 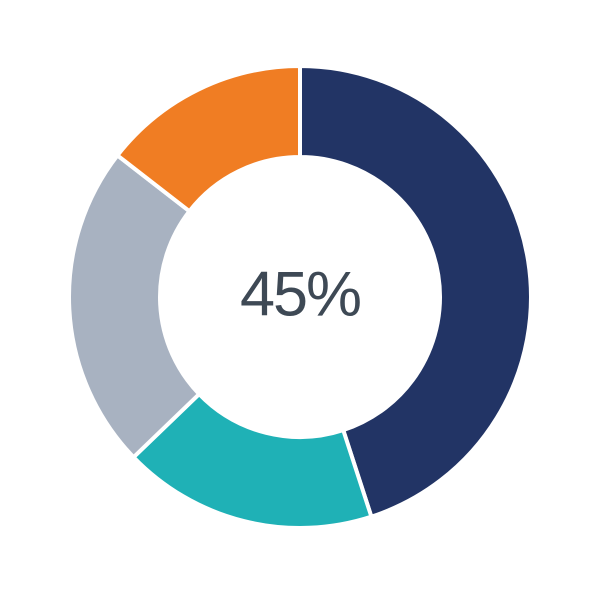 What do you see at coordinates (300, 294) in the screenshot?
I see `center-value-label: 45%` at bounding box center [300, 294].